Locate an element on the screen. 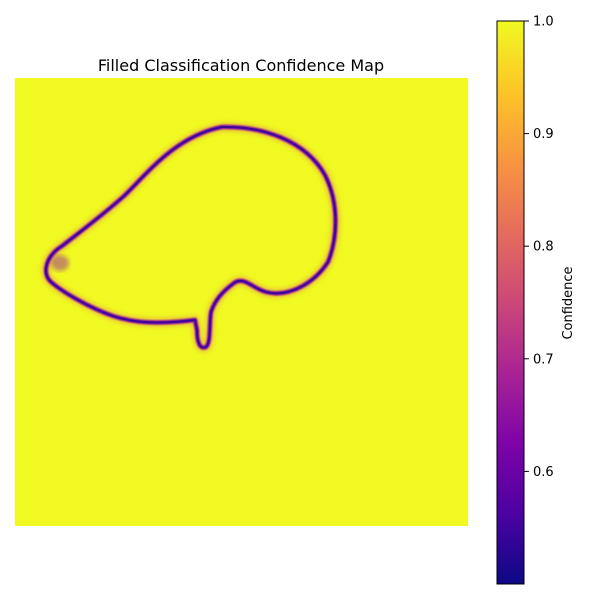 The width and height of the screenshot is (600, 600). chart-title: Filled Classification Confidence Map is located at coordinates (241, 65).